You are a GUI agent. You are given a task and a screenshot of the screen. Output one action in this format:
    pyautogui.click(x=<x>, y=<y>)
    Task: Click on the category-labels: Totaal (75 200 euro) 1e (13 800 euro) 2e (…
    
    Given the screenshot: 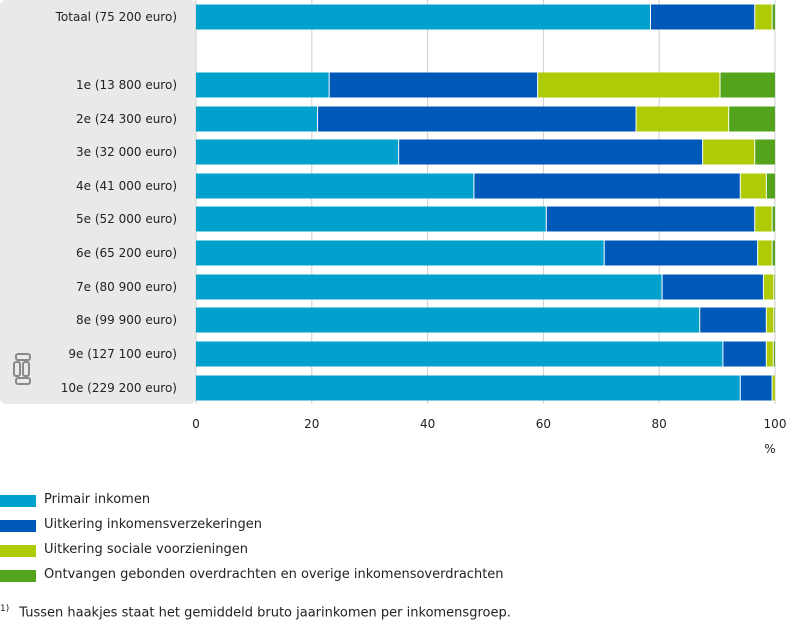 What is the action you would take?
    pyautogui.click(x=116, y=202)
    